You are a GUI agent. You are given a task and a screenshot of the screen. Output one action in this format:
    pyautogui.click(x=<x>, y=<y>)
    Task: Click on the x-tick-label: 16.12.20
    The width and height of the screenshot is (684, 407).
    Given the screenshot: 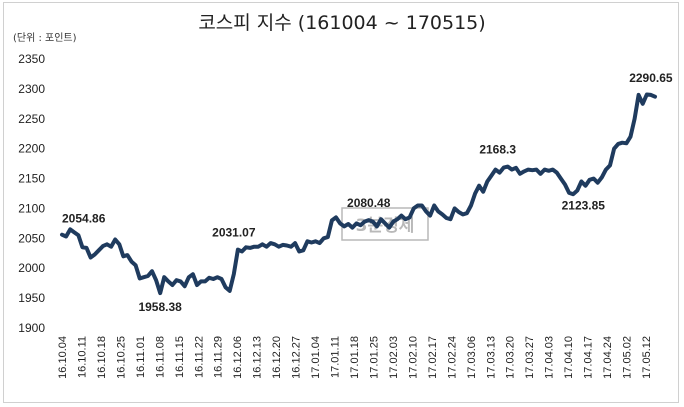 What is the action you would take?
    pyautogui.click(x=277, y=357)
    